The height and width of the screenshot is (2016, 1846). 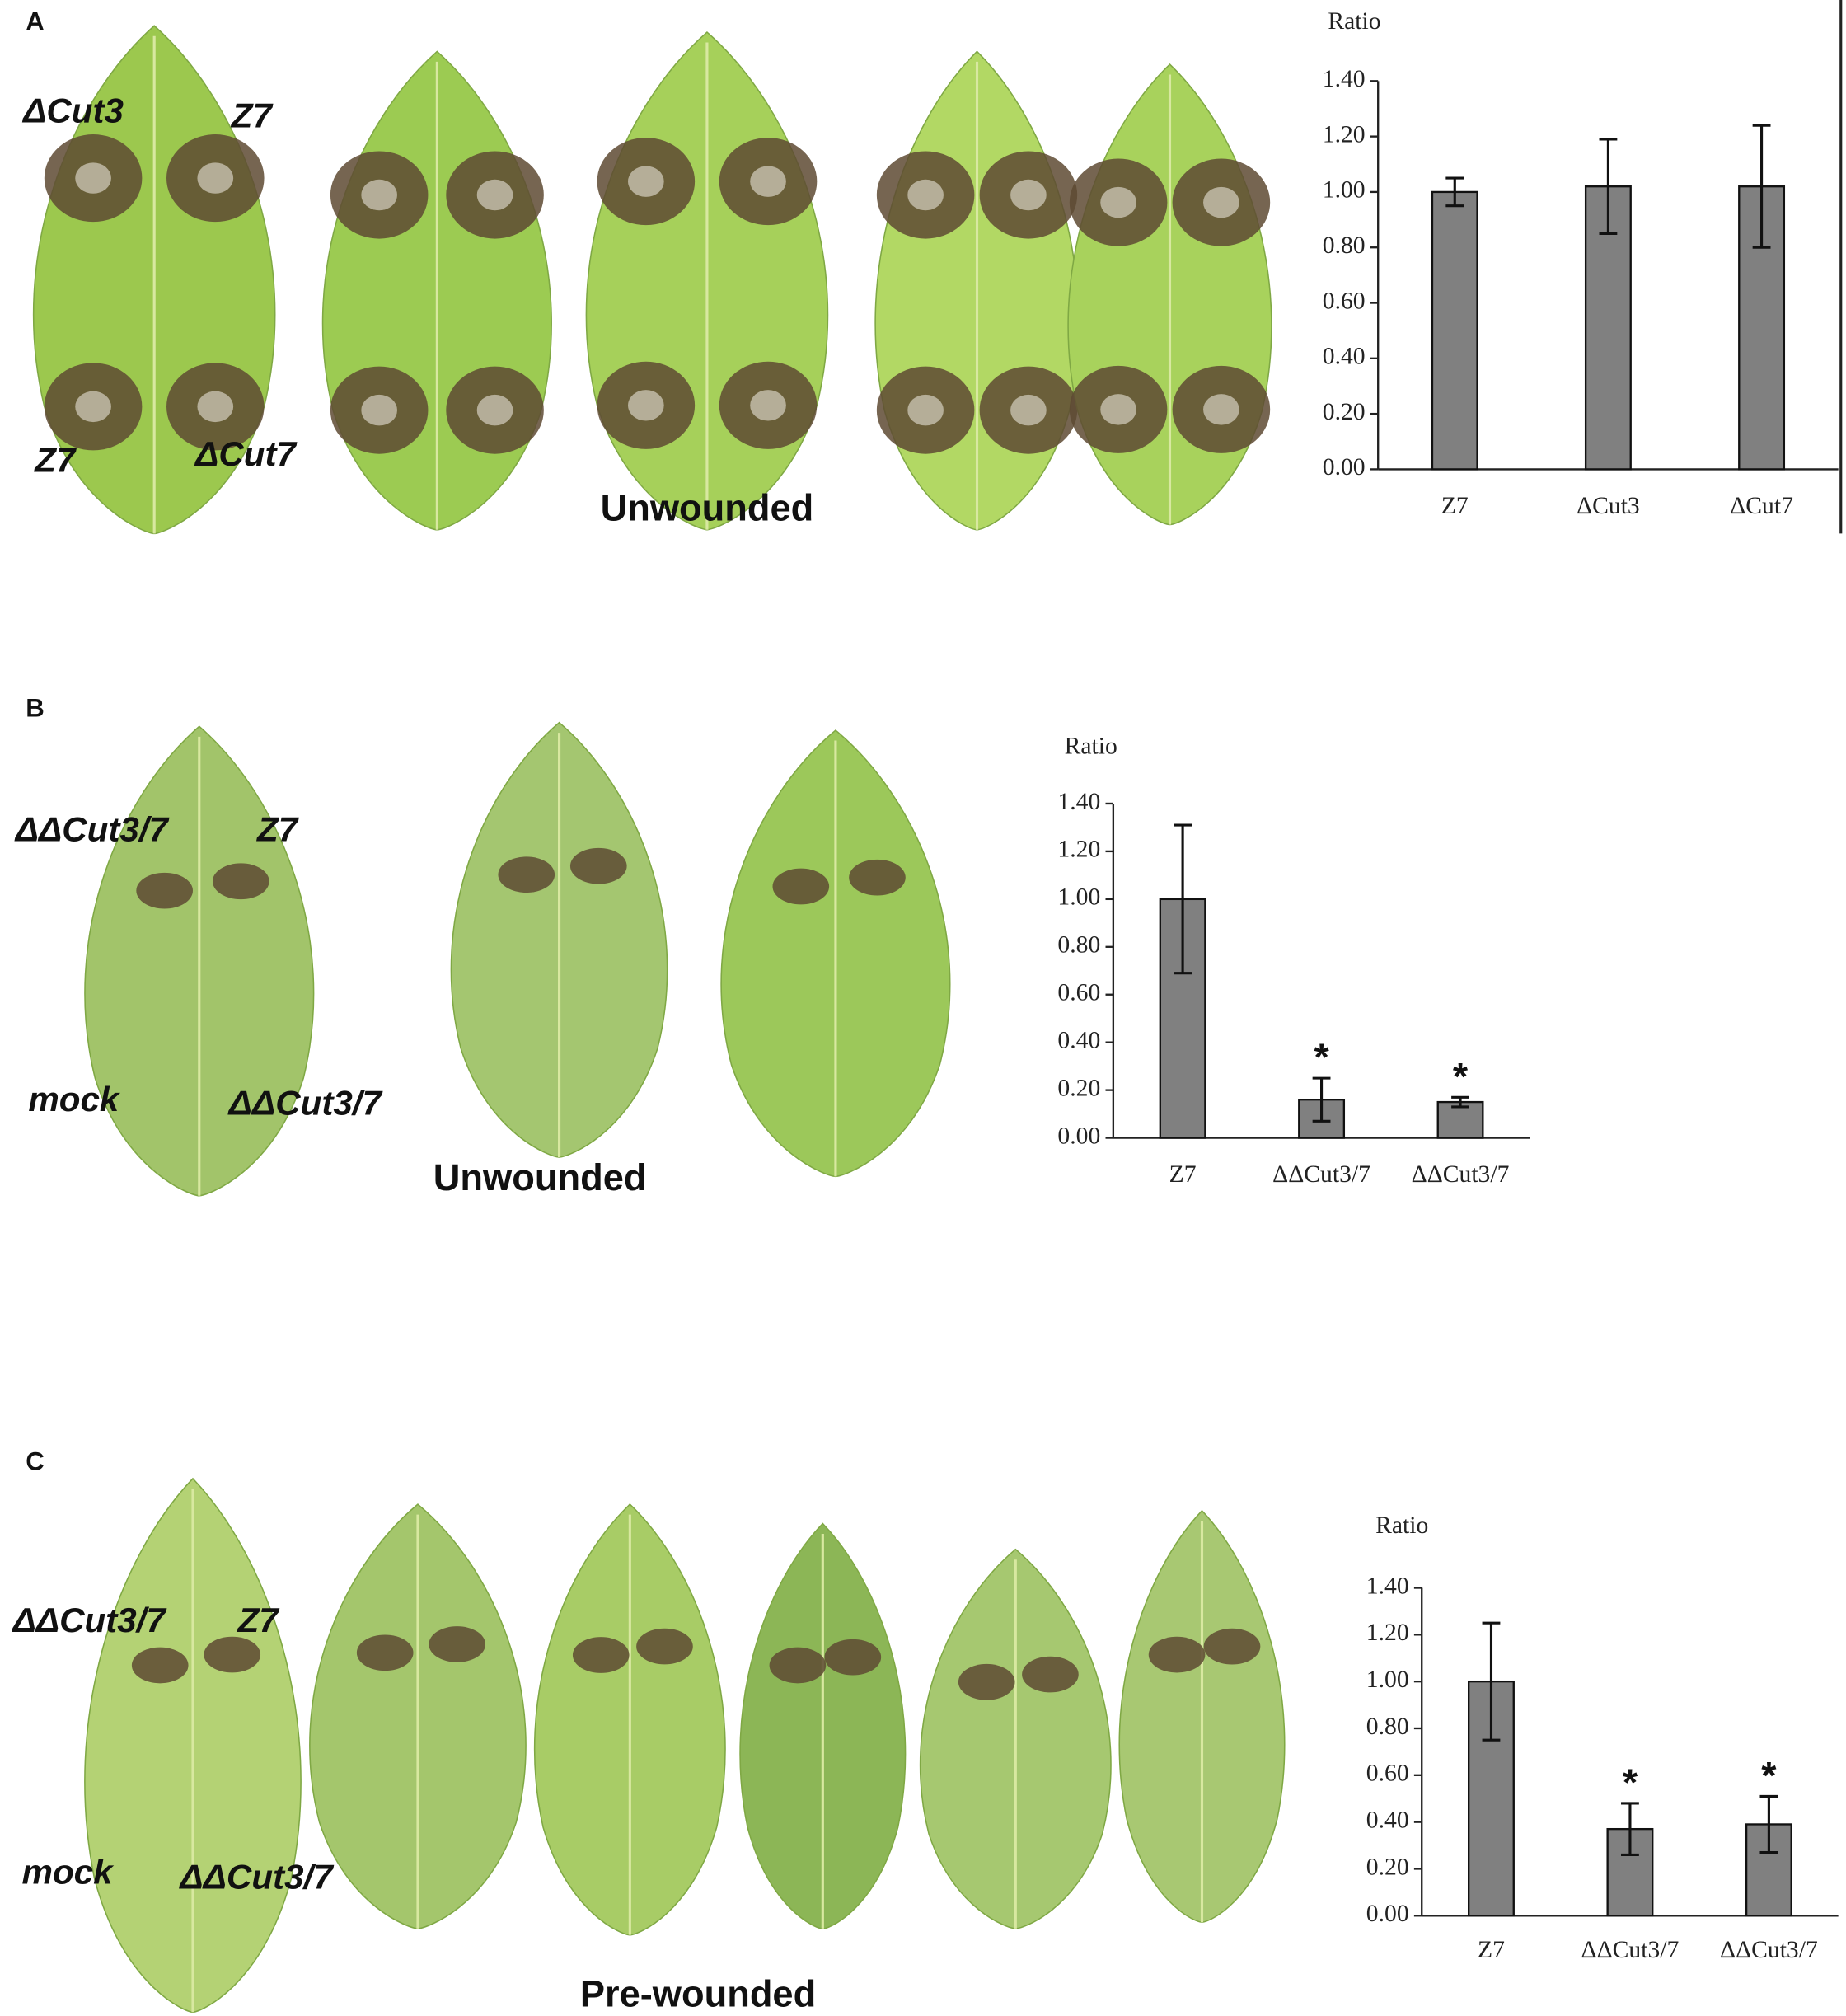 I want to click on x-tick-label: ΔCut3, so click(x=1608, y=506).